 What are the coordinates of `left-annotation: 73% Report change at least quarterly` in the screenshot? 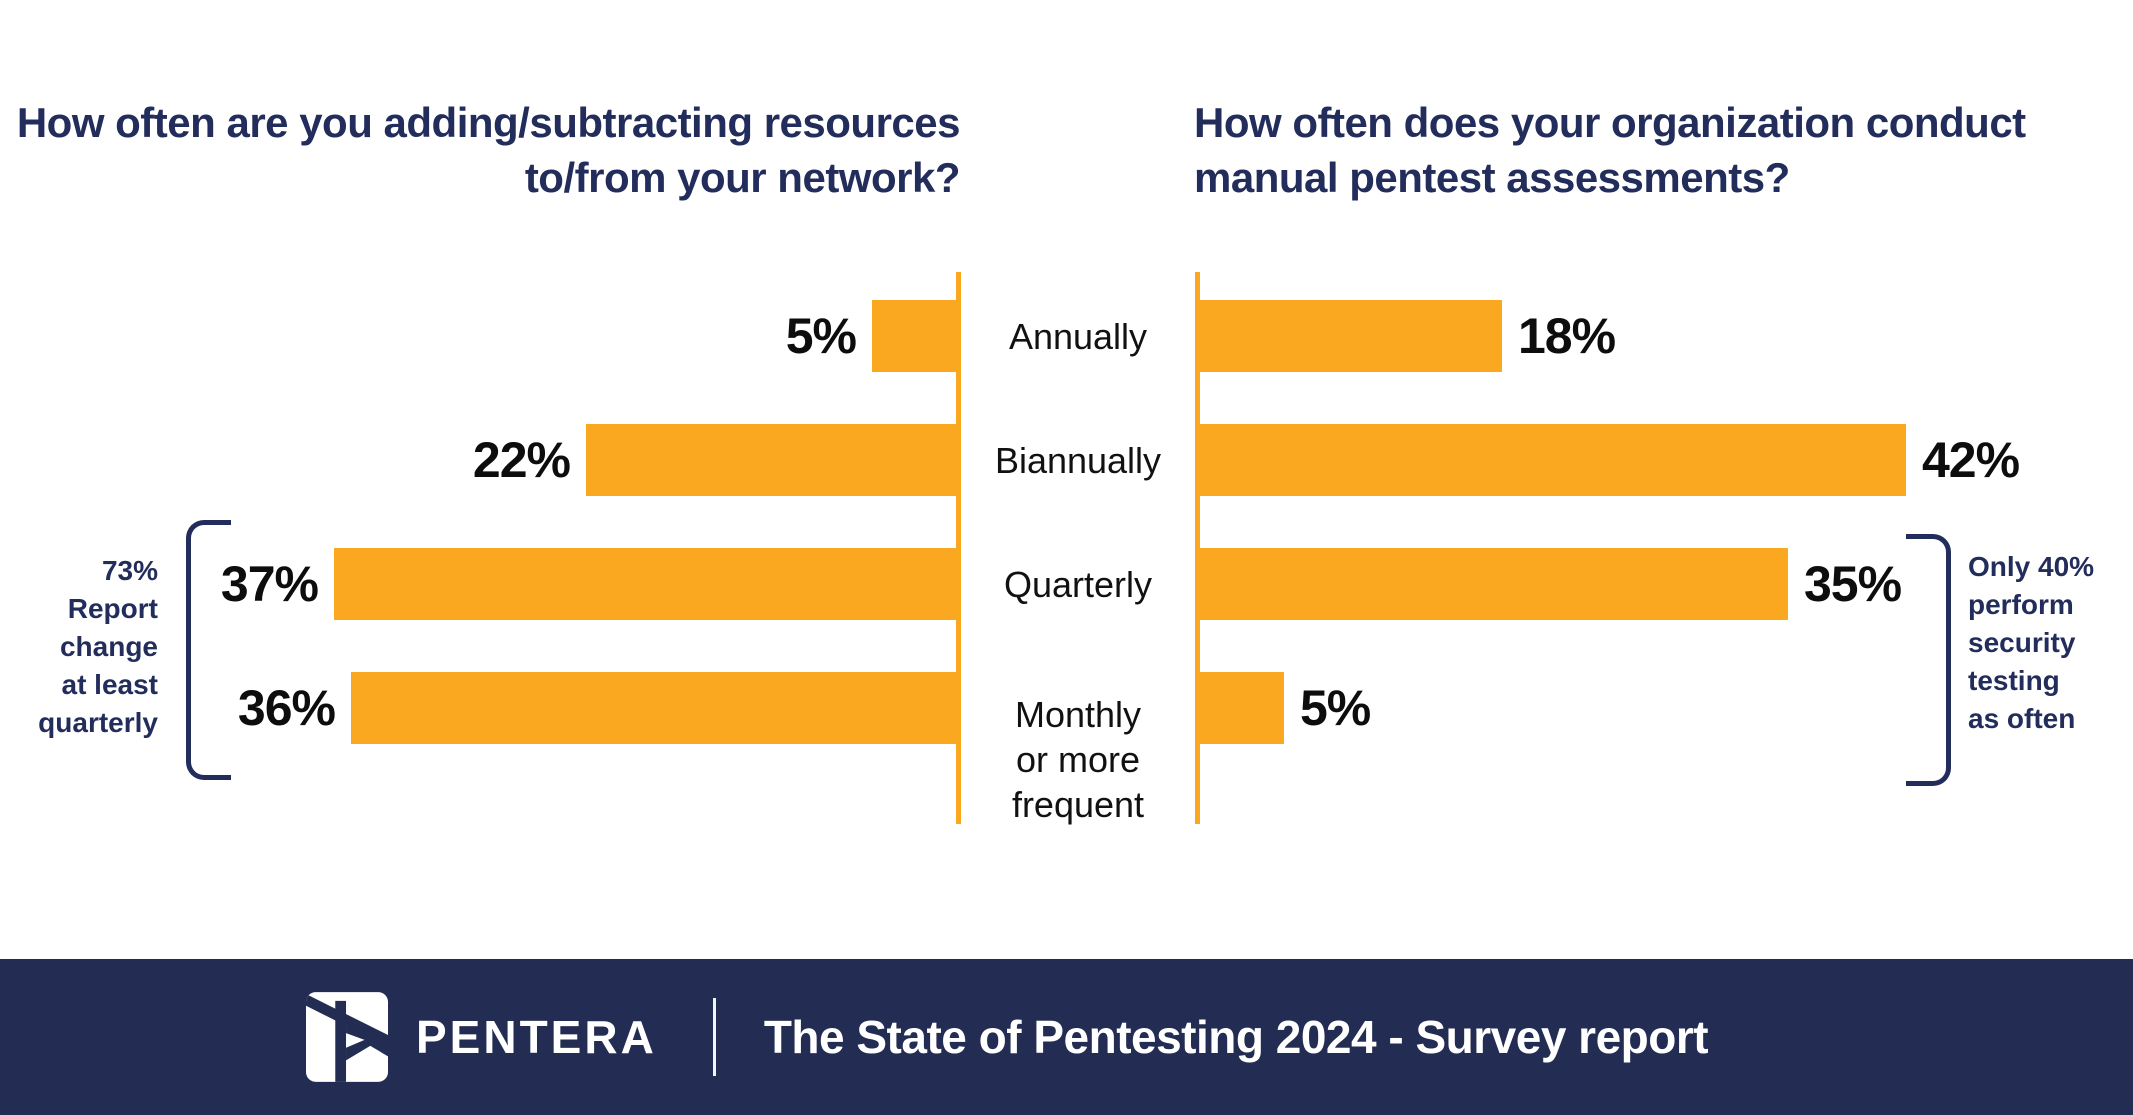 It's located at (98, 647).